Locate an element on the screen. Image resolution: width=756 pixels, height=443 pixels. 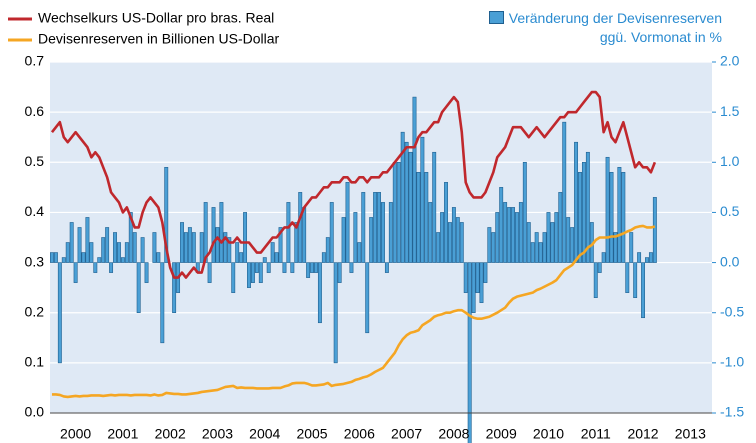
legend-label: Devisenreserven in Billionen US-Dollar is located at coordinates (159, 39).